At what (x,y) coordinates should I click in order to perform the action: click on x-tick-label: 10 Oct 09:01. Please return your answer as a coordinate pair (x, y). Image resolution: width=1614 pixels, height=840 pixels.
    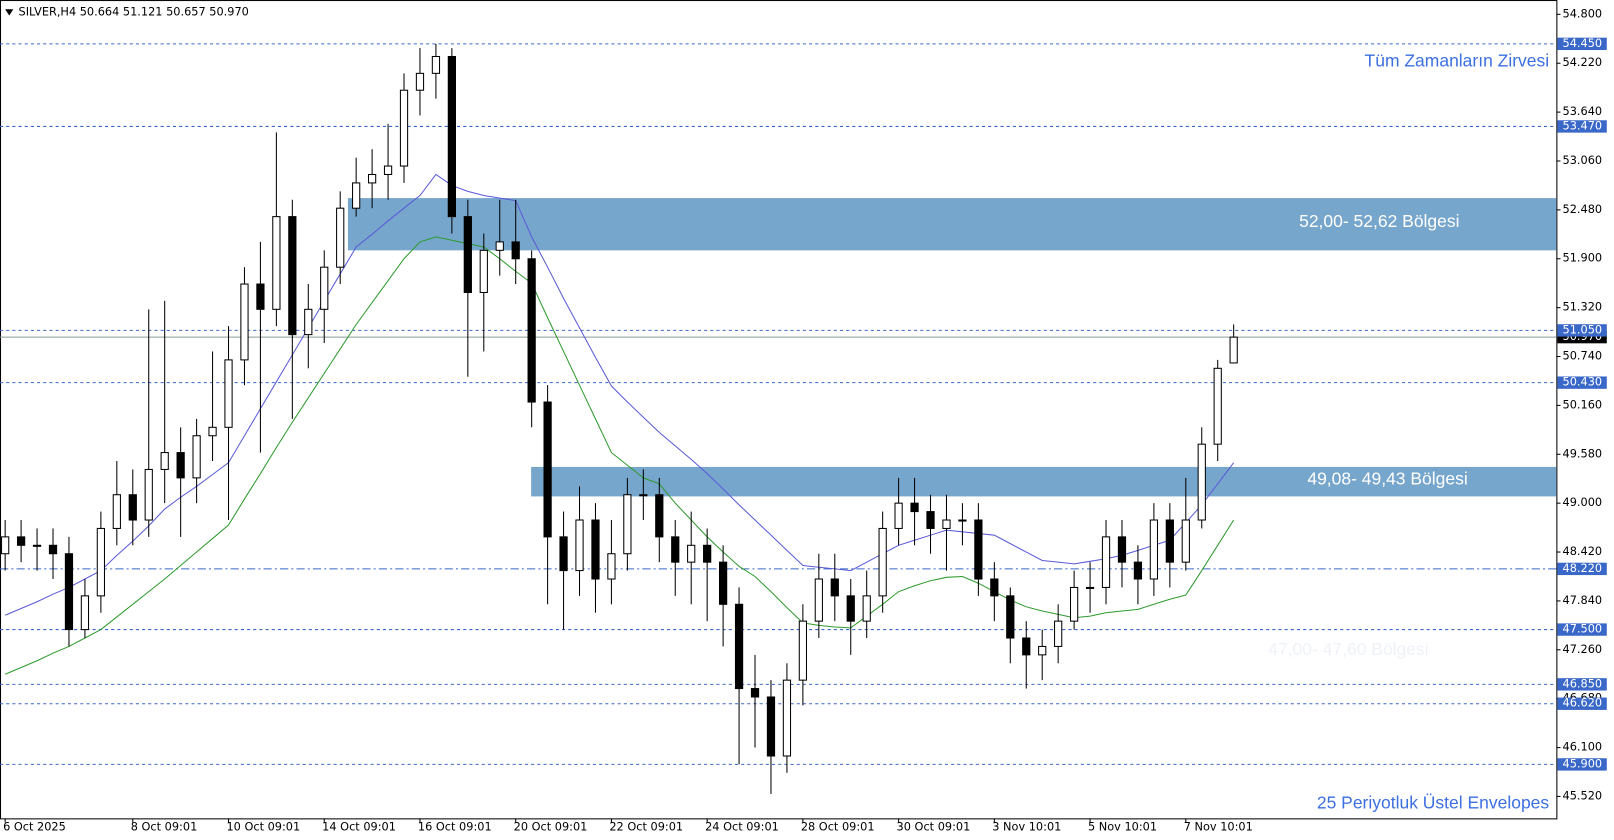
    Looking at the image, I should click on (263, 827).